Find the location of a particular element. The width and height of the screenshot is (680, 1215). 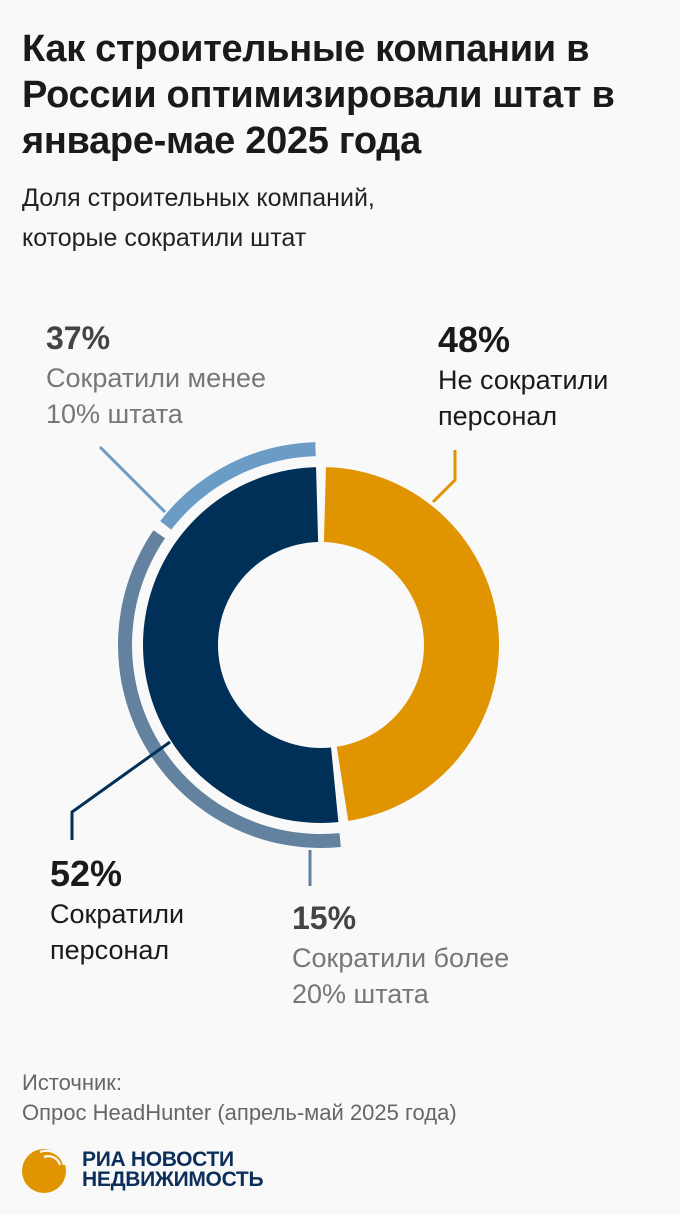

subtitle-line: которые сократили штат is located at coordinates (164, 238).